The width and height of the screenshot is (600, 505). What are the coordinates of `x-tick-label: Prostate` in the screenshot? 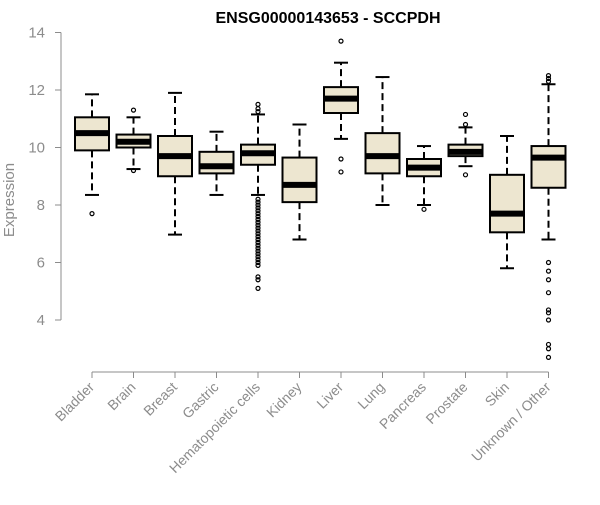 It's located at (446, 403).